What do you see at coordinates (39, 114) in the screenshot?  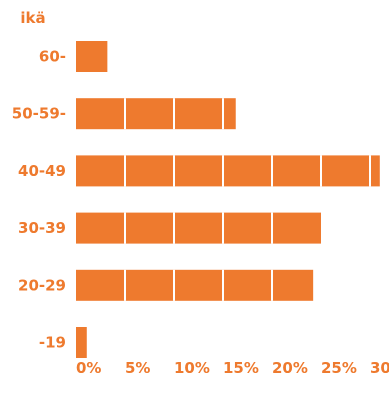 I see `category-label: 50-59-` at bounding box center [39, 114].